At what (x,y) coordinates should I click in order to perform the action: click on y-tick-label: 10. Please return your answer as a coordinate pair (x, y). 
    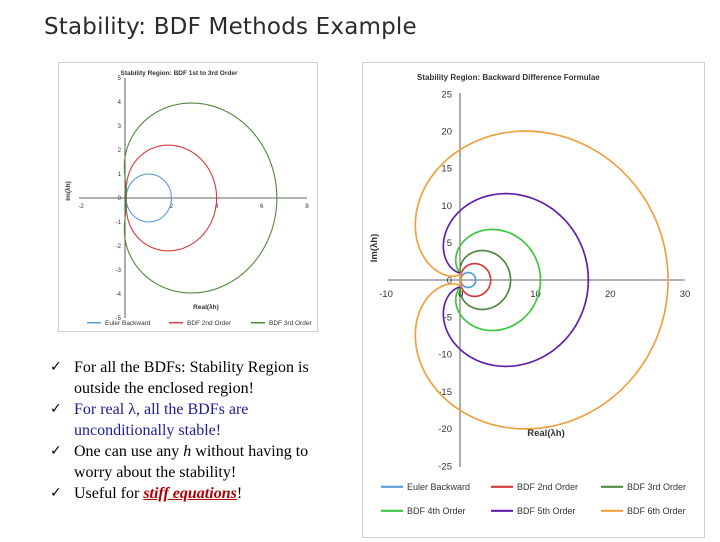
    Looking at the image, I should click on (446, 206).